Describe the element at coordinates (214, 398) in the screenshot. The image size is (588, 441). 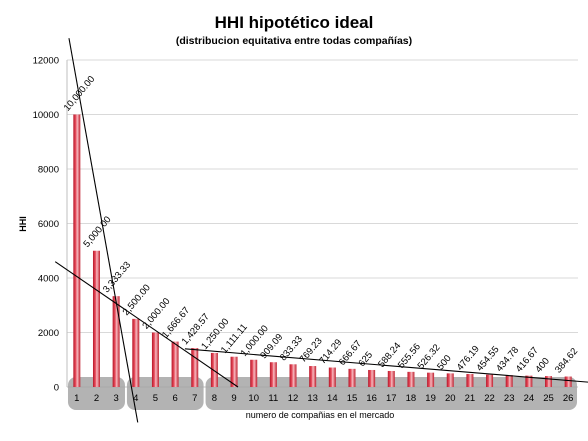
I see `x-tick-label: 8` at that location.